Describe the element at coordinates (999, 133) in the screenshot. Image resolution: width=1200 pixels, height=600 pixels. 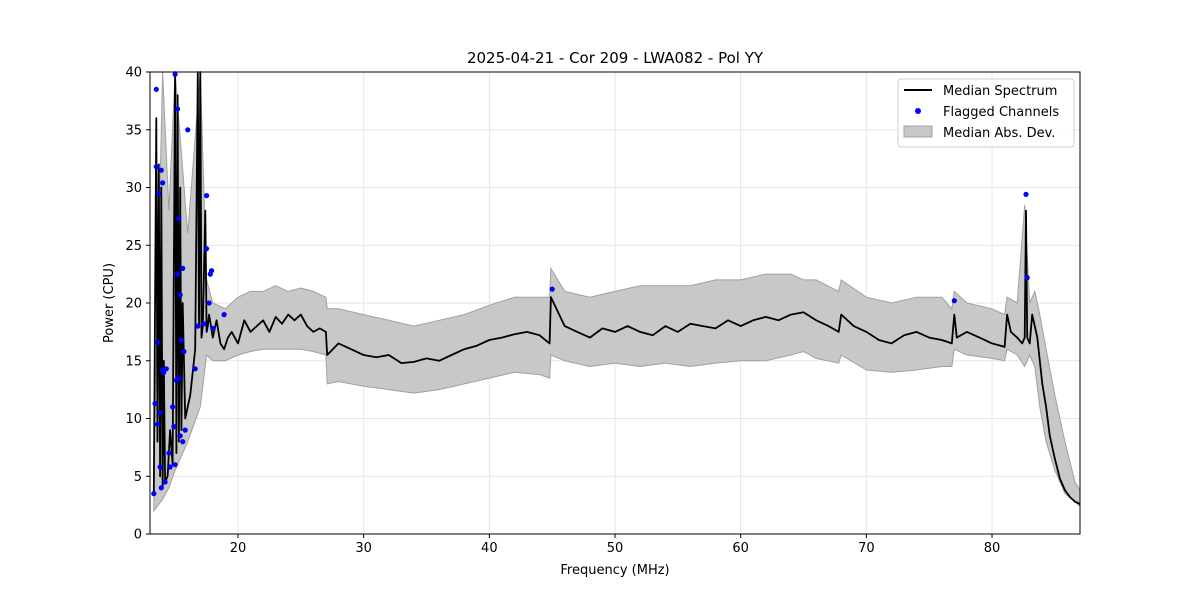
I see `legend-mad-label: Median Abs. Dev.` at that location.